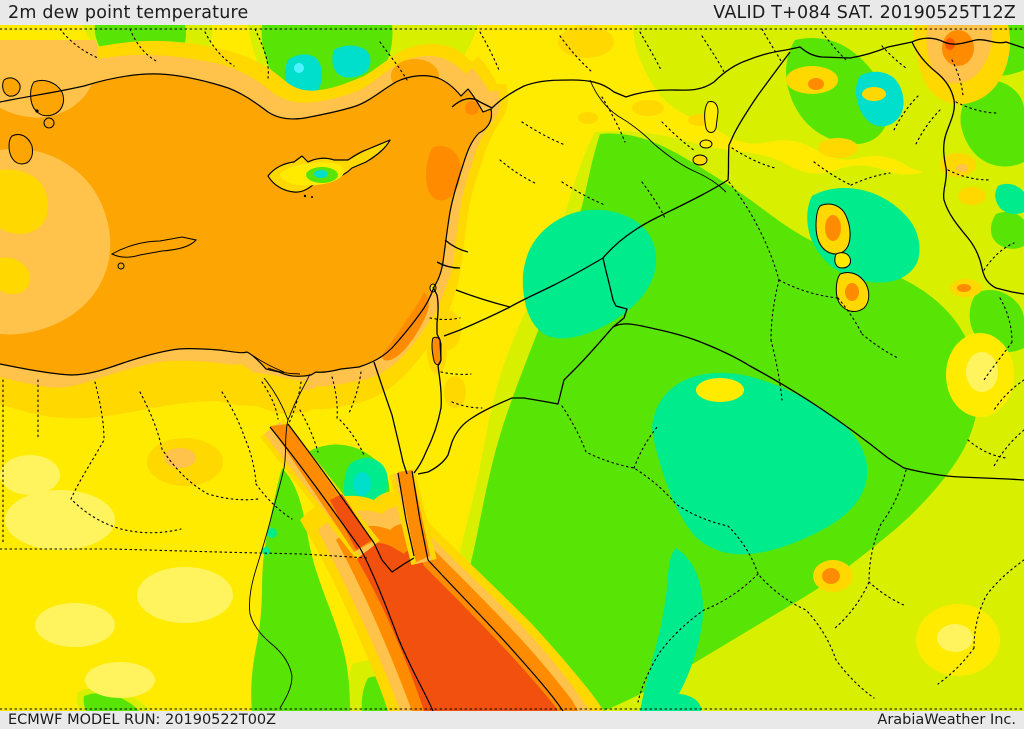  I want to click on admin-syria, so click(597, 157).